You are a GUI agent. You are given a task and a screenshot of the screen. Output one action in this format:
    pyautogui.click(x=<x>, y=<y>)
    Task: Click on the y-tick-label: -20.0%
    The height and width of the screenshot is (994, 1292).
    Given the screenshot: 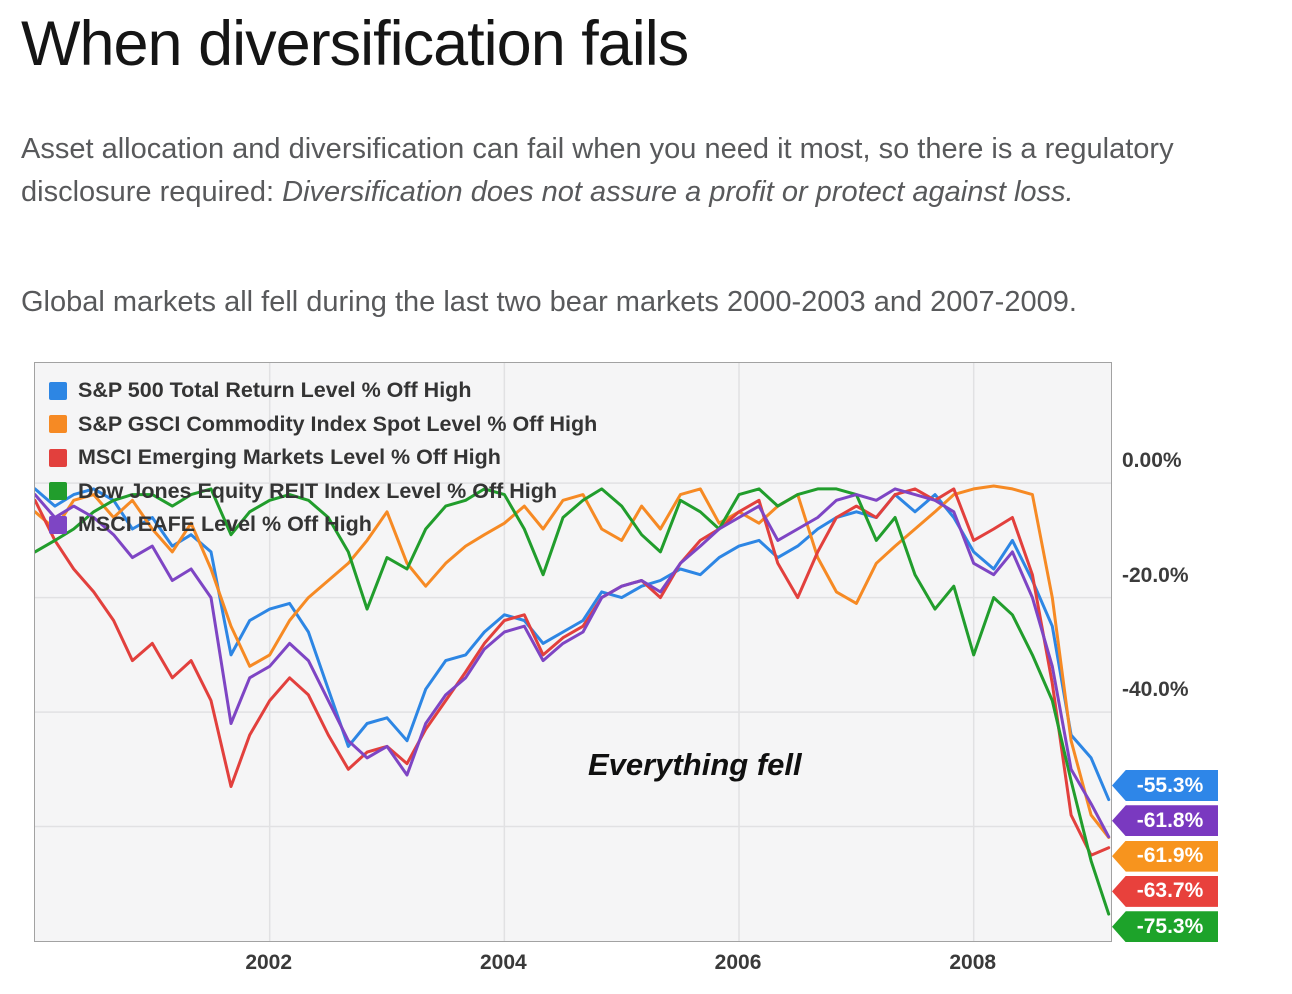 What is the action you would take?
    pyautogui.click(x=1155, y=575)
    